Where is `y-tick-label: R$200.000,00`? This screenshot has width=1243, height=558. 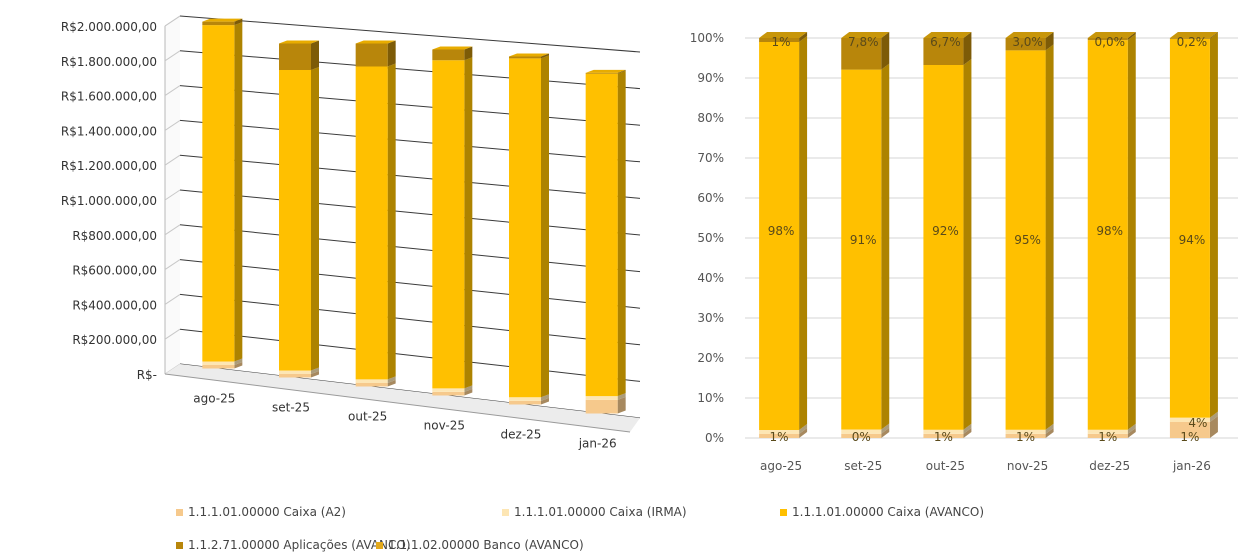 y-tick-label: R$200.000,00 is located at coordinates (114, 340).